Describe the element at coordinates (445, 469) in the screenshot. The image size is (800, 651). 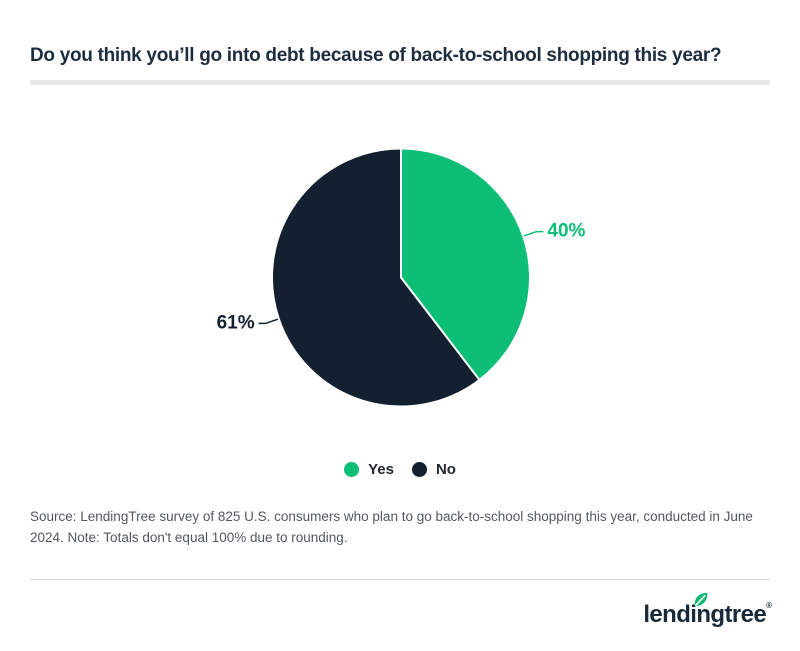
I see `legend-label: No` at that location.